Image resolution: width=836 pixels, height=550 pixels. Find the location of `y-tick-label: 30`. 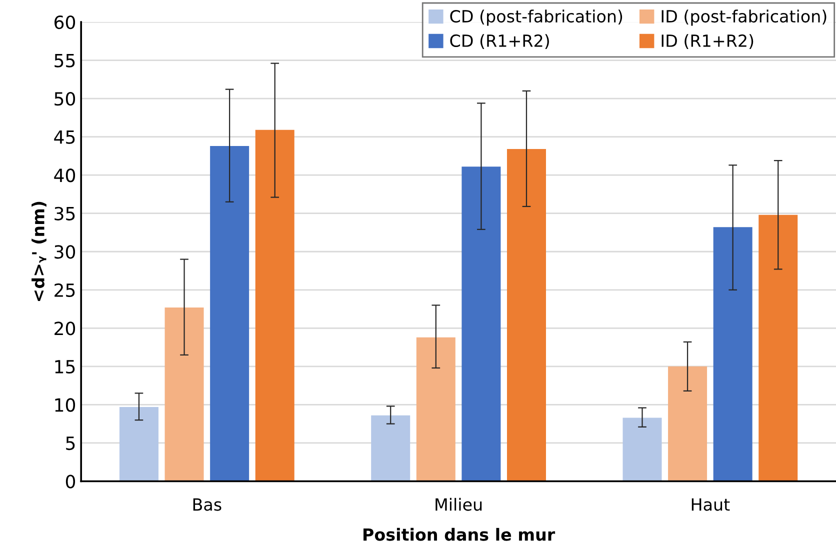

y-tick-label: 30 is located at coordinates (65, 252).